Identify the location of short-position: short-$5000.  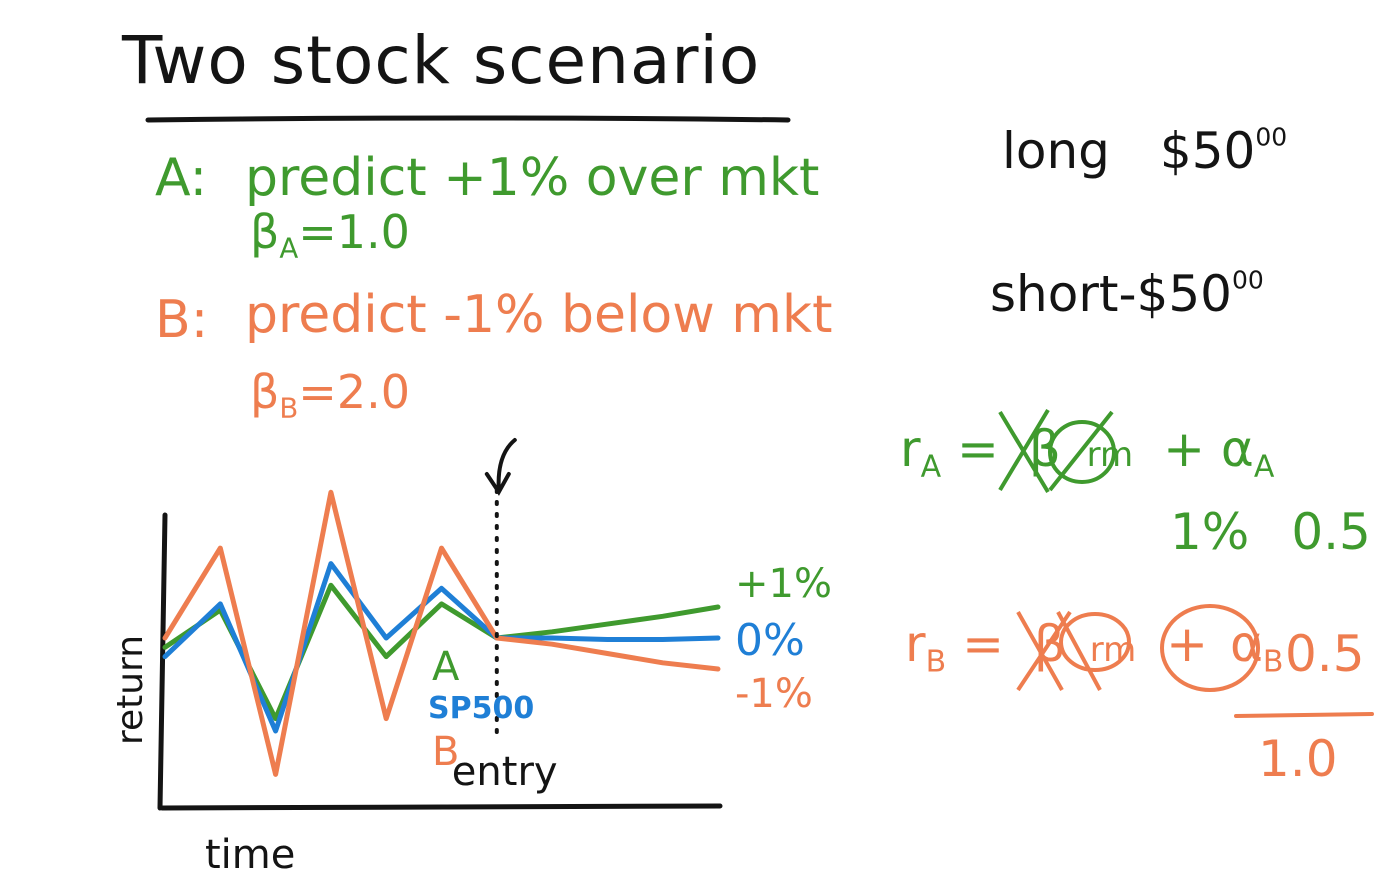
(1127, 294).